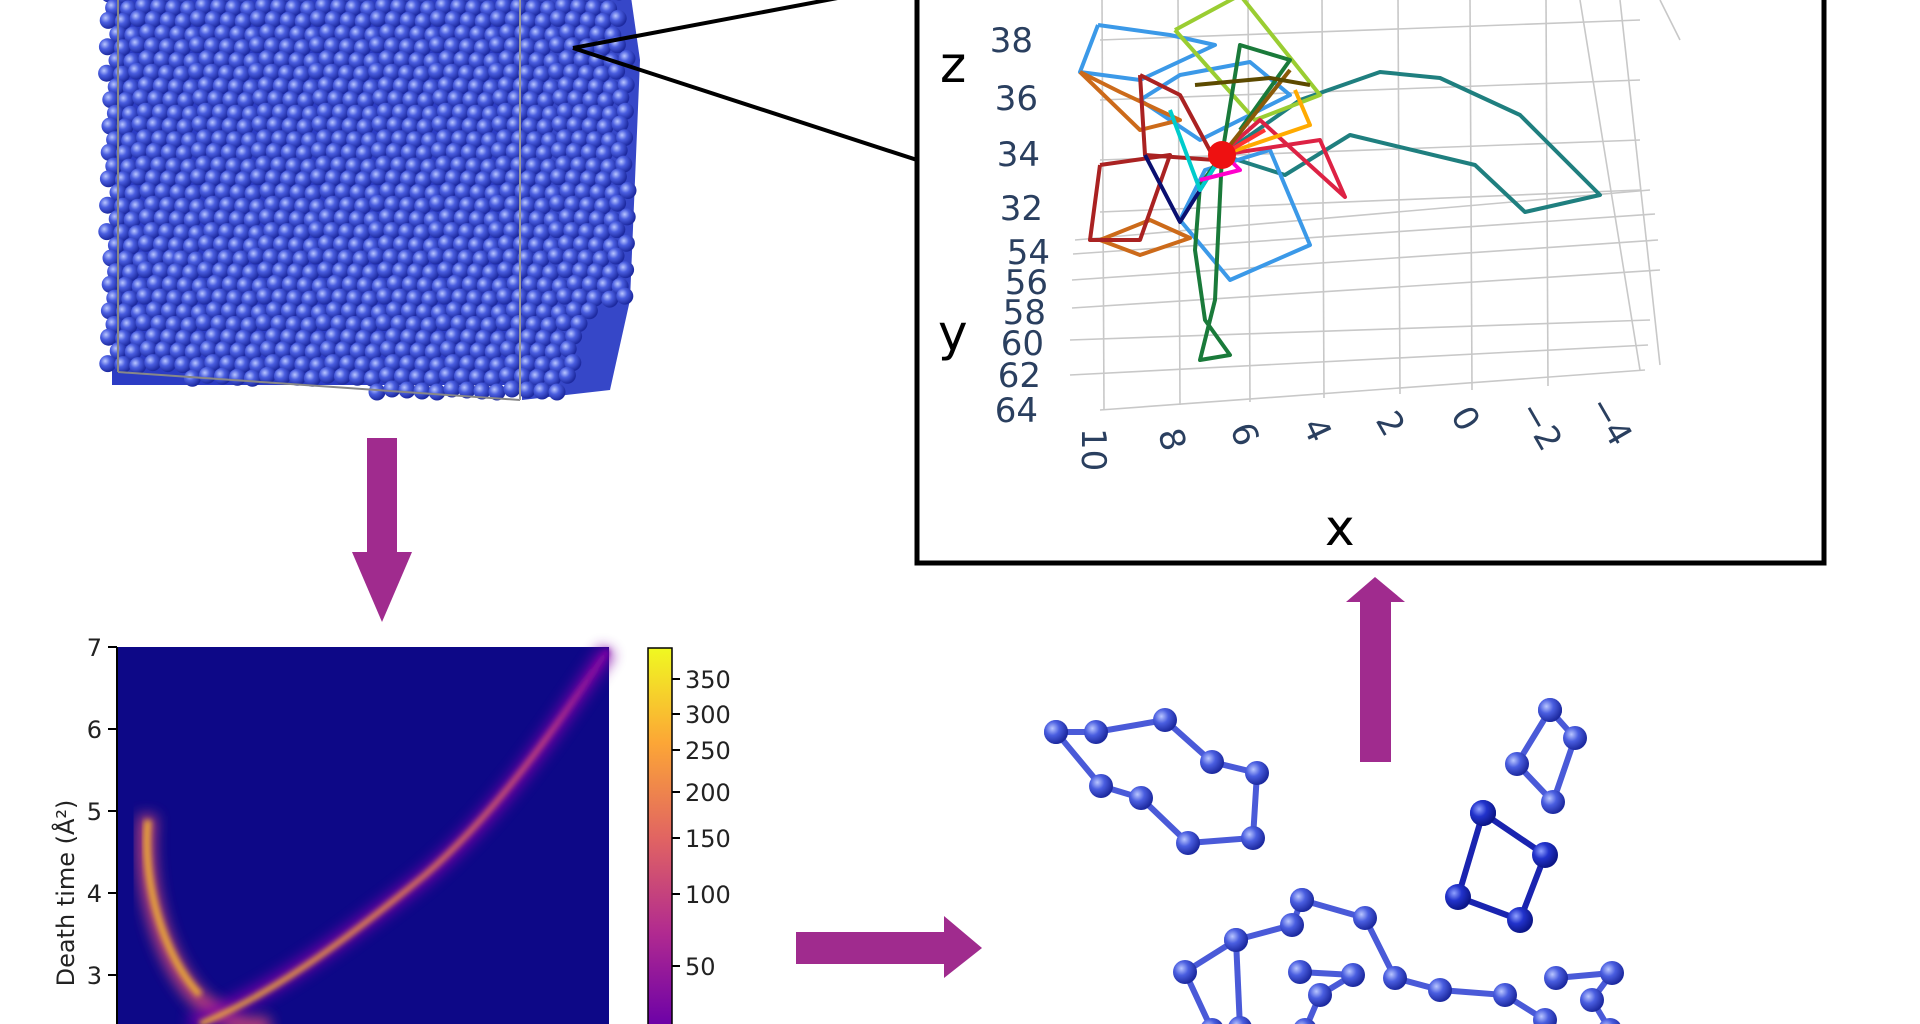  Describe the element at coordinates (367, 200) in the screenshot. I see `atom-spheres` at that location.